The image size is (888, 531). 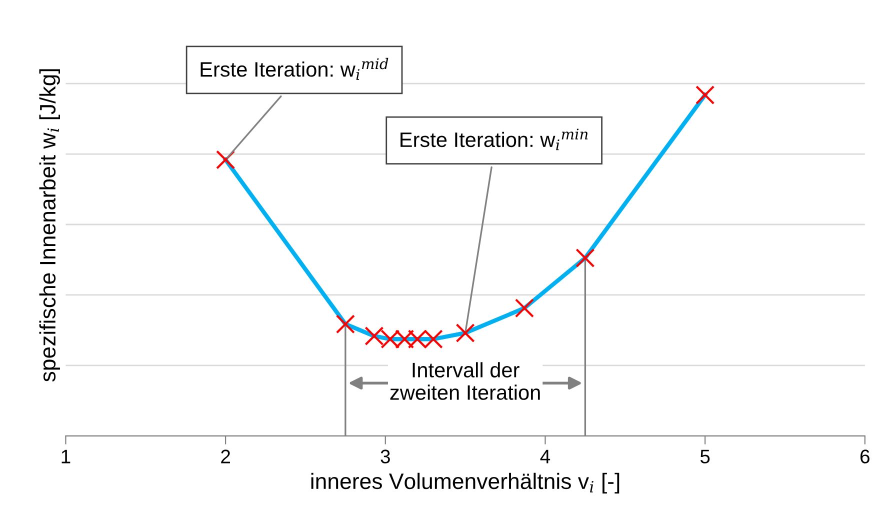 What do you see at coordinates (66, 457) in the screenshot?
I see `x-tick-label: 1` at bounding box center [66, 457].